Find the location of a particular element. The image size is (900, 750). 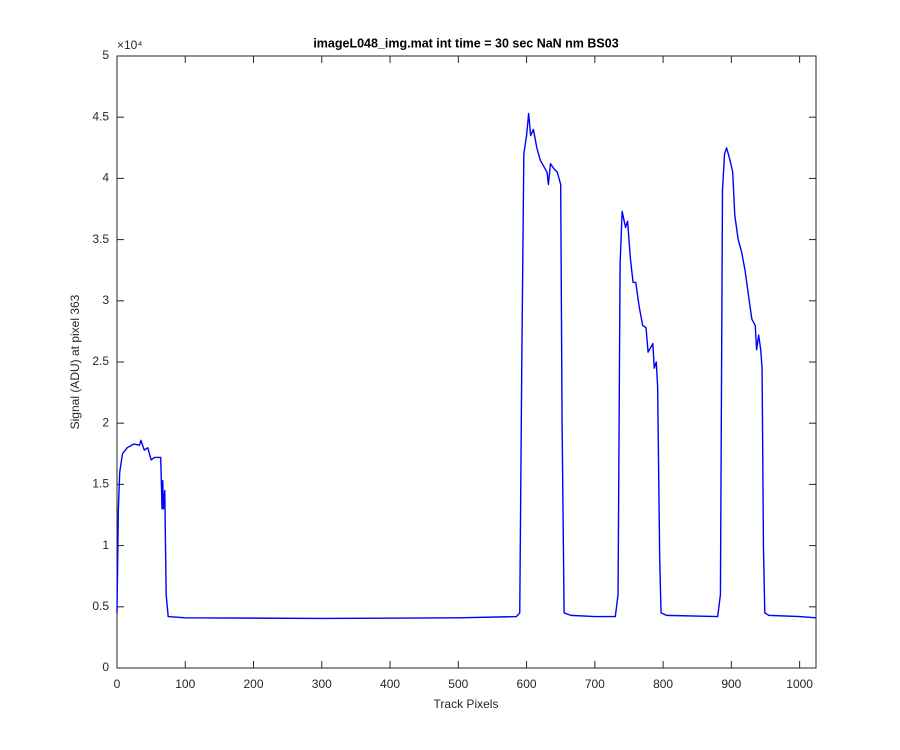

y-tick-label: 0 is located at coordinates (105, 667).